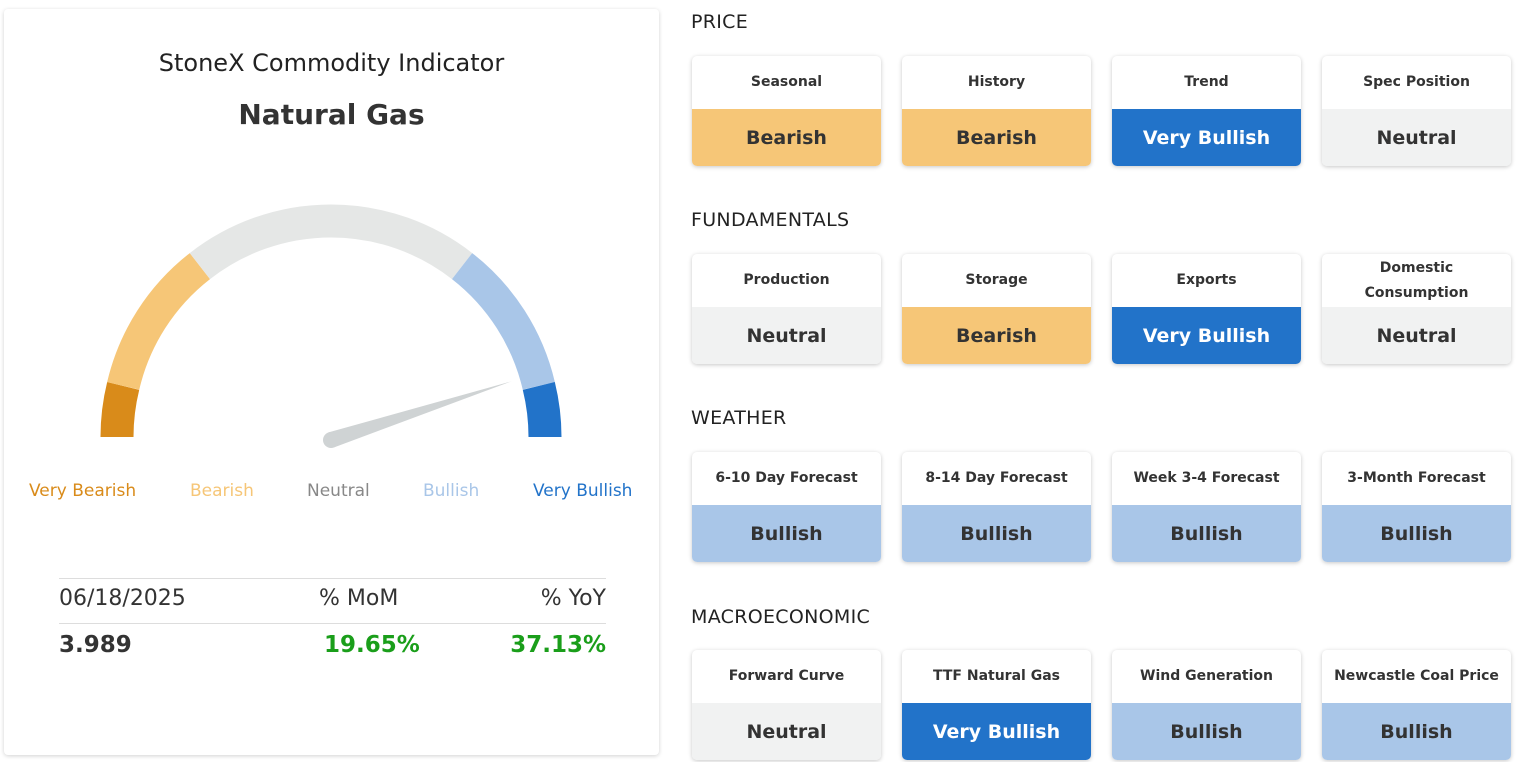 This screenshot has height=762, width=1517. Describe the element at coordinates (1416, 280) in the screenshot. I see `tile-label: Domestic Consumption` at that location.